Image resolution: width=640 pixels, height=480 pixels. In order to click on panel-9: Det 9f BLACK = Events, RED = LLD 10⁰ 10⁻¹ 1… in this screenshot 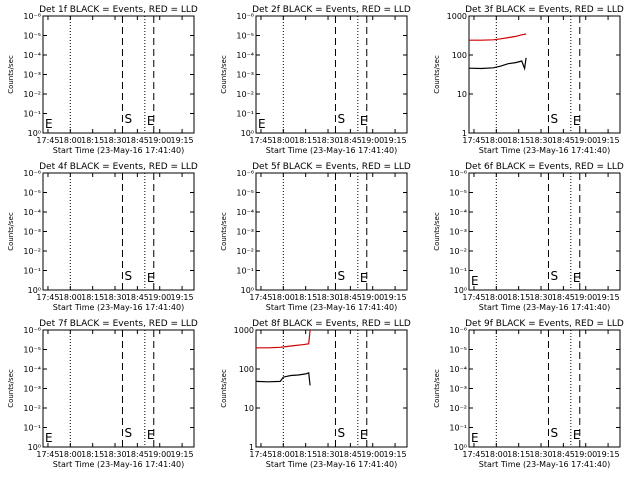, I will do `click(528, 394)`.